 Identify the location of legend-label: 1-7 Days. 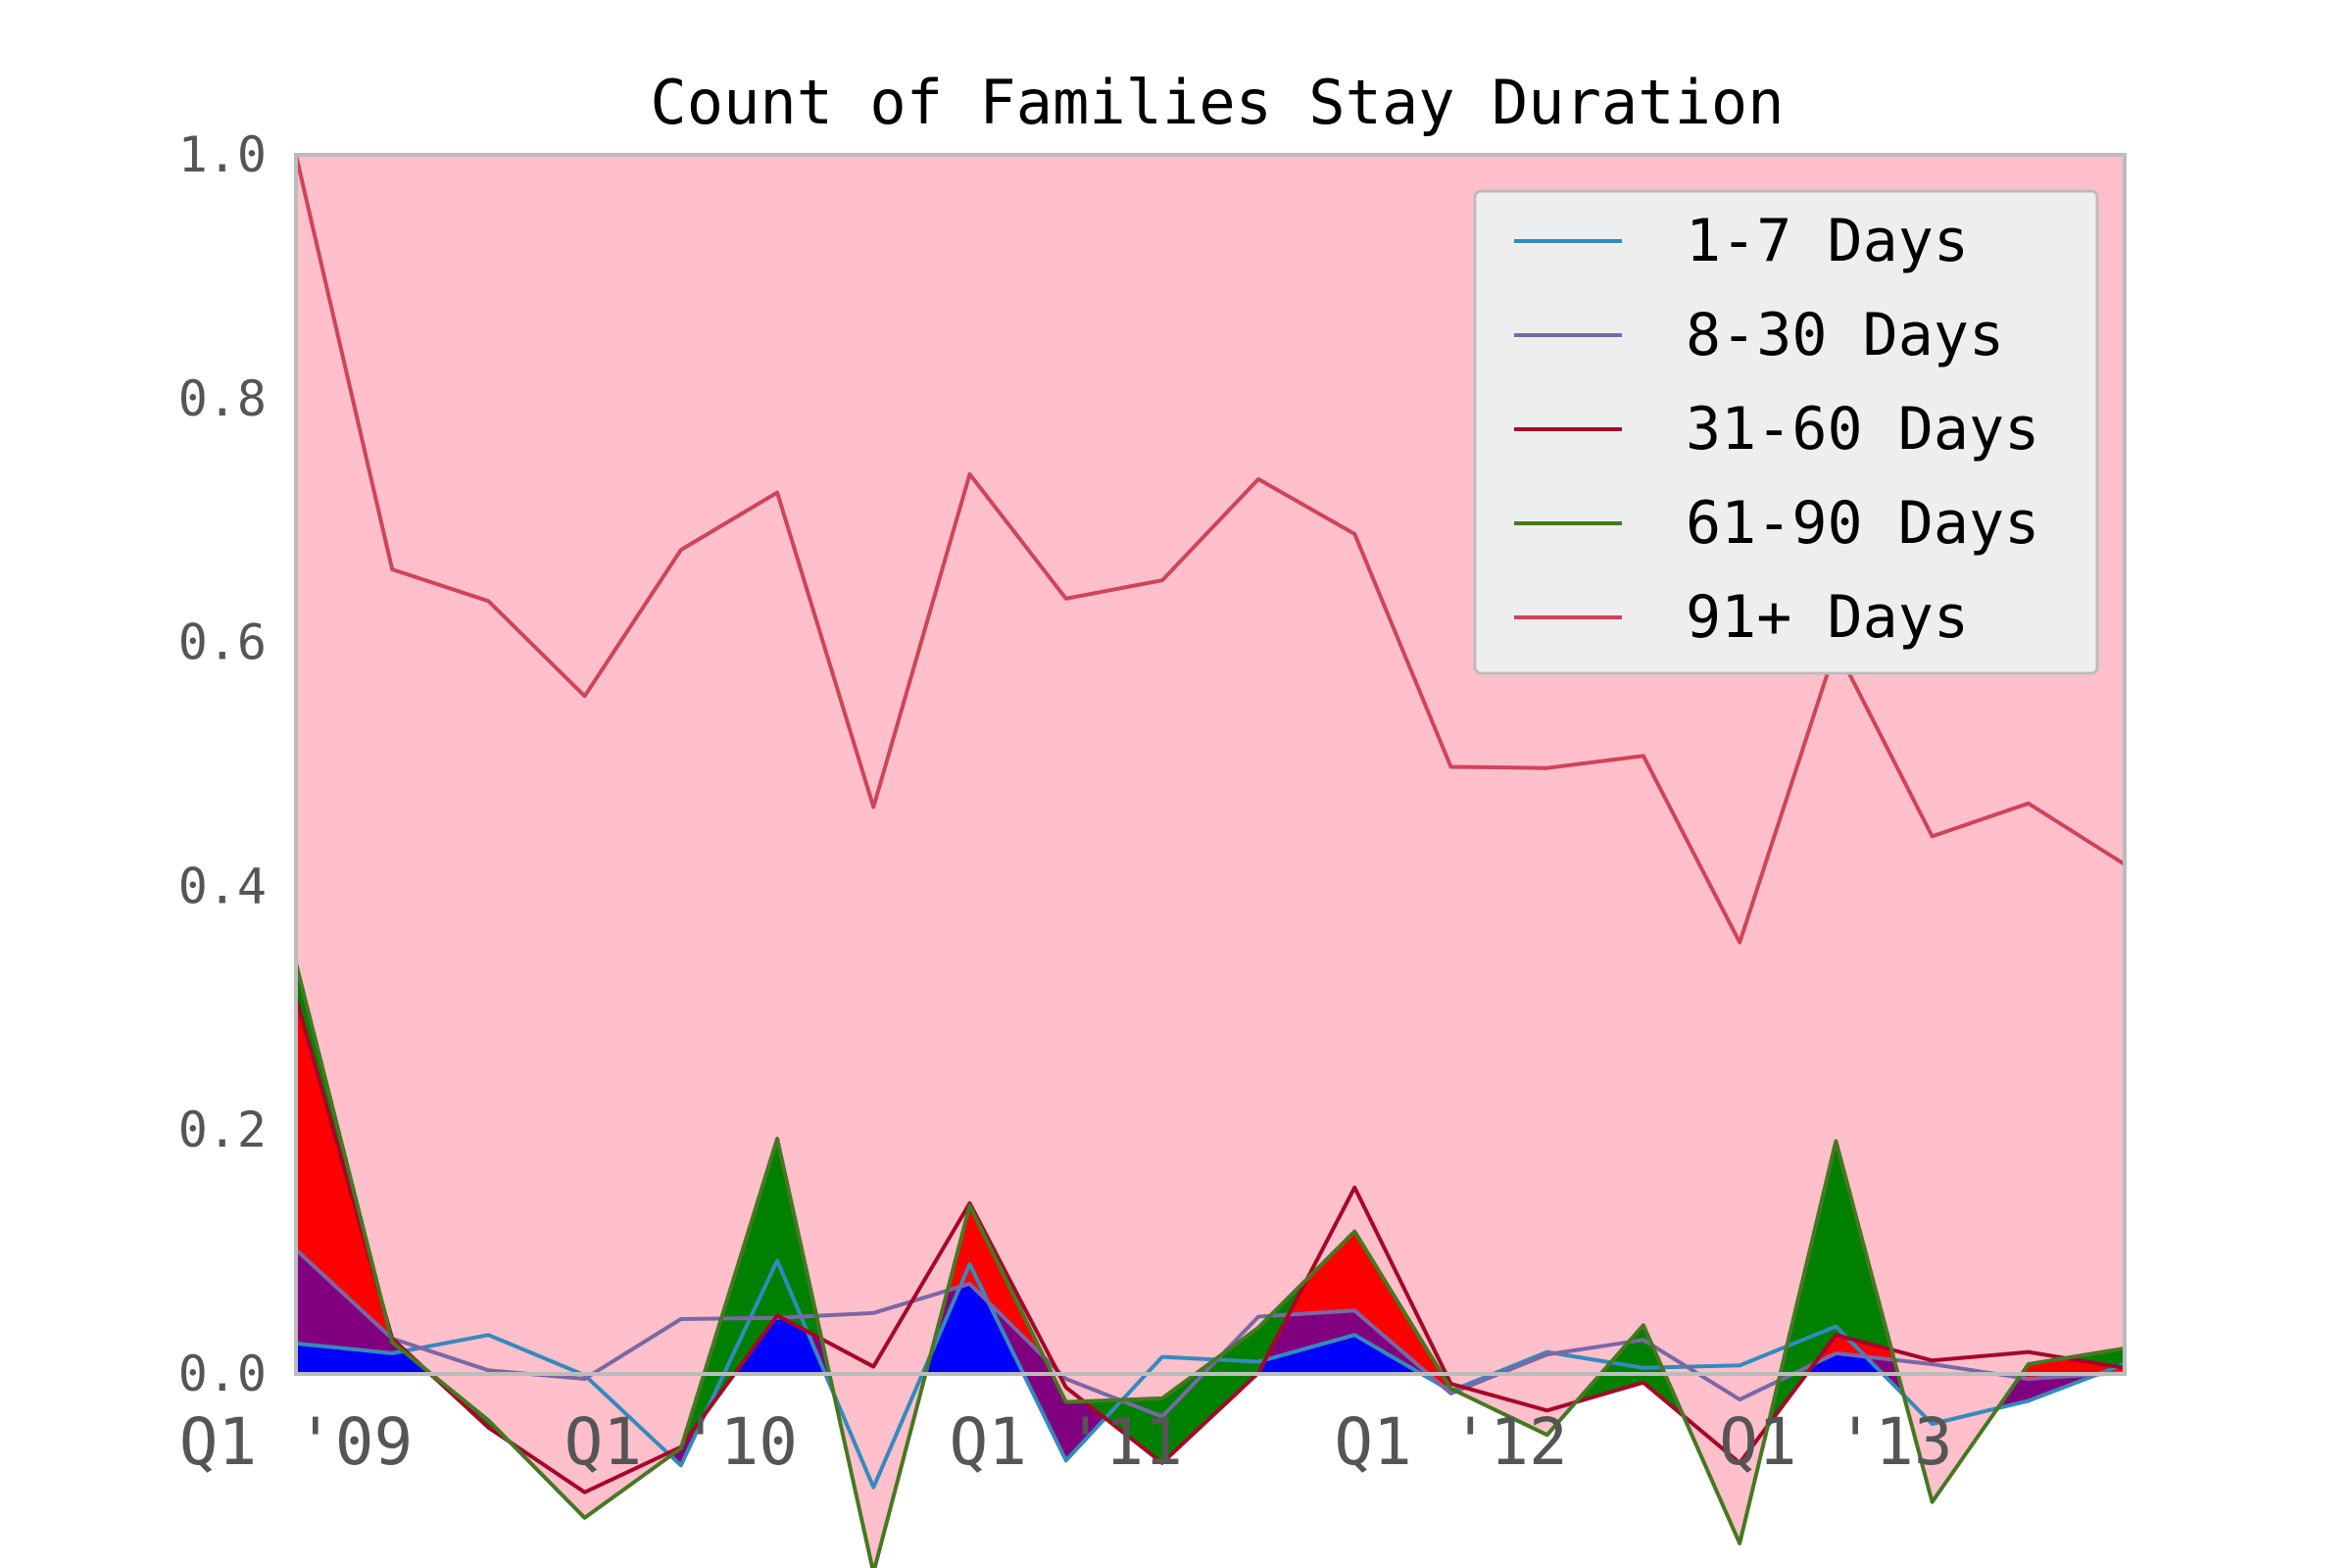
(1827, 241).